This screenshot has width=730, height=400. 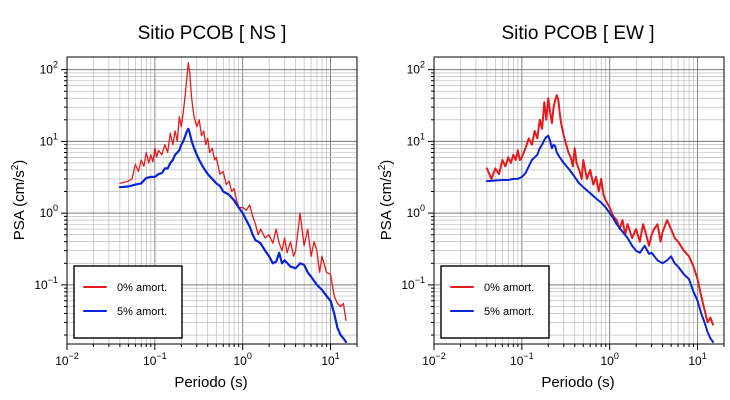 What do you see at coordinates (577, 33) in the screenshot?
I see `chart-title: Sitio PCOB [ EW ]` at bounding box center [577, 33].